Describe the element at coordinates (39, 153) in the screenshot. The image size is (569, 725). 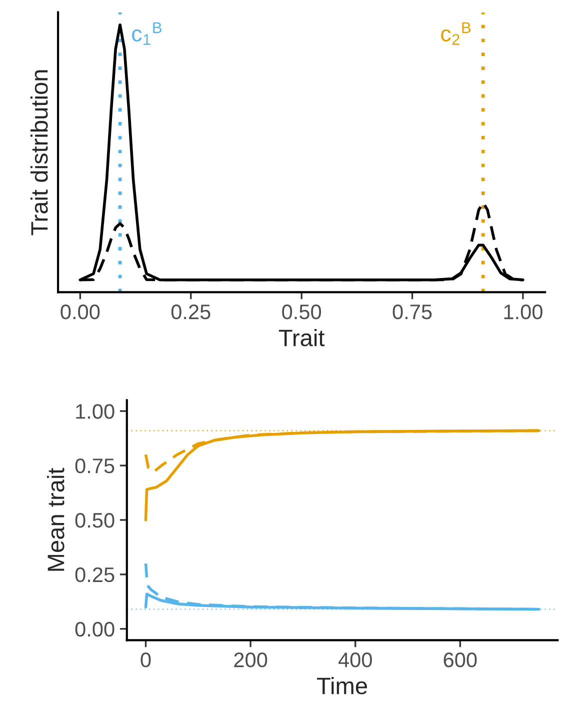
I see `y-axis-title: Trait distribution` at that location.